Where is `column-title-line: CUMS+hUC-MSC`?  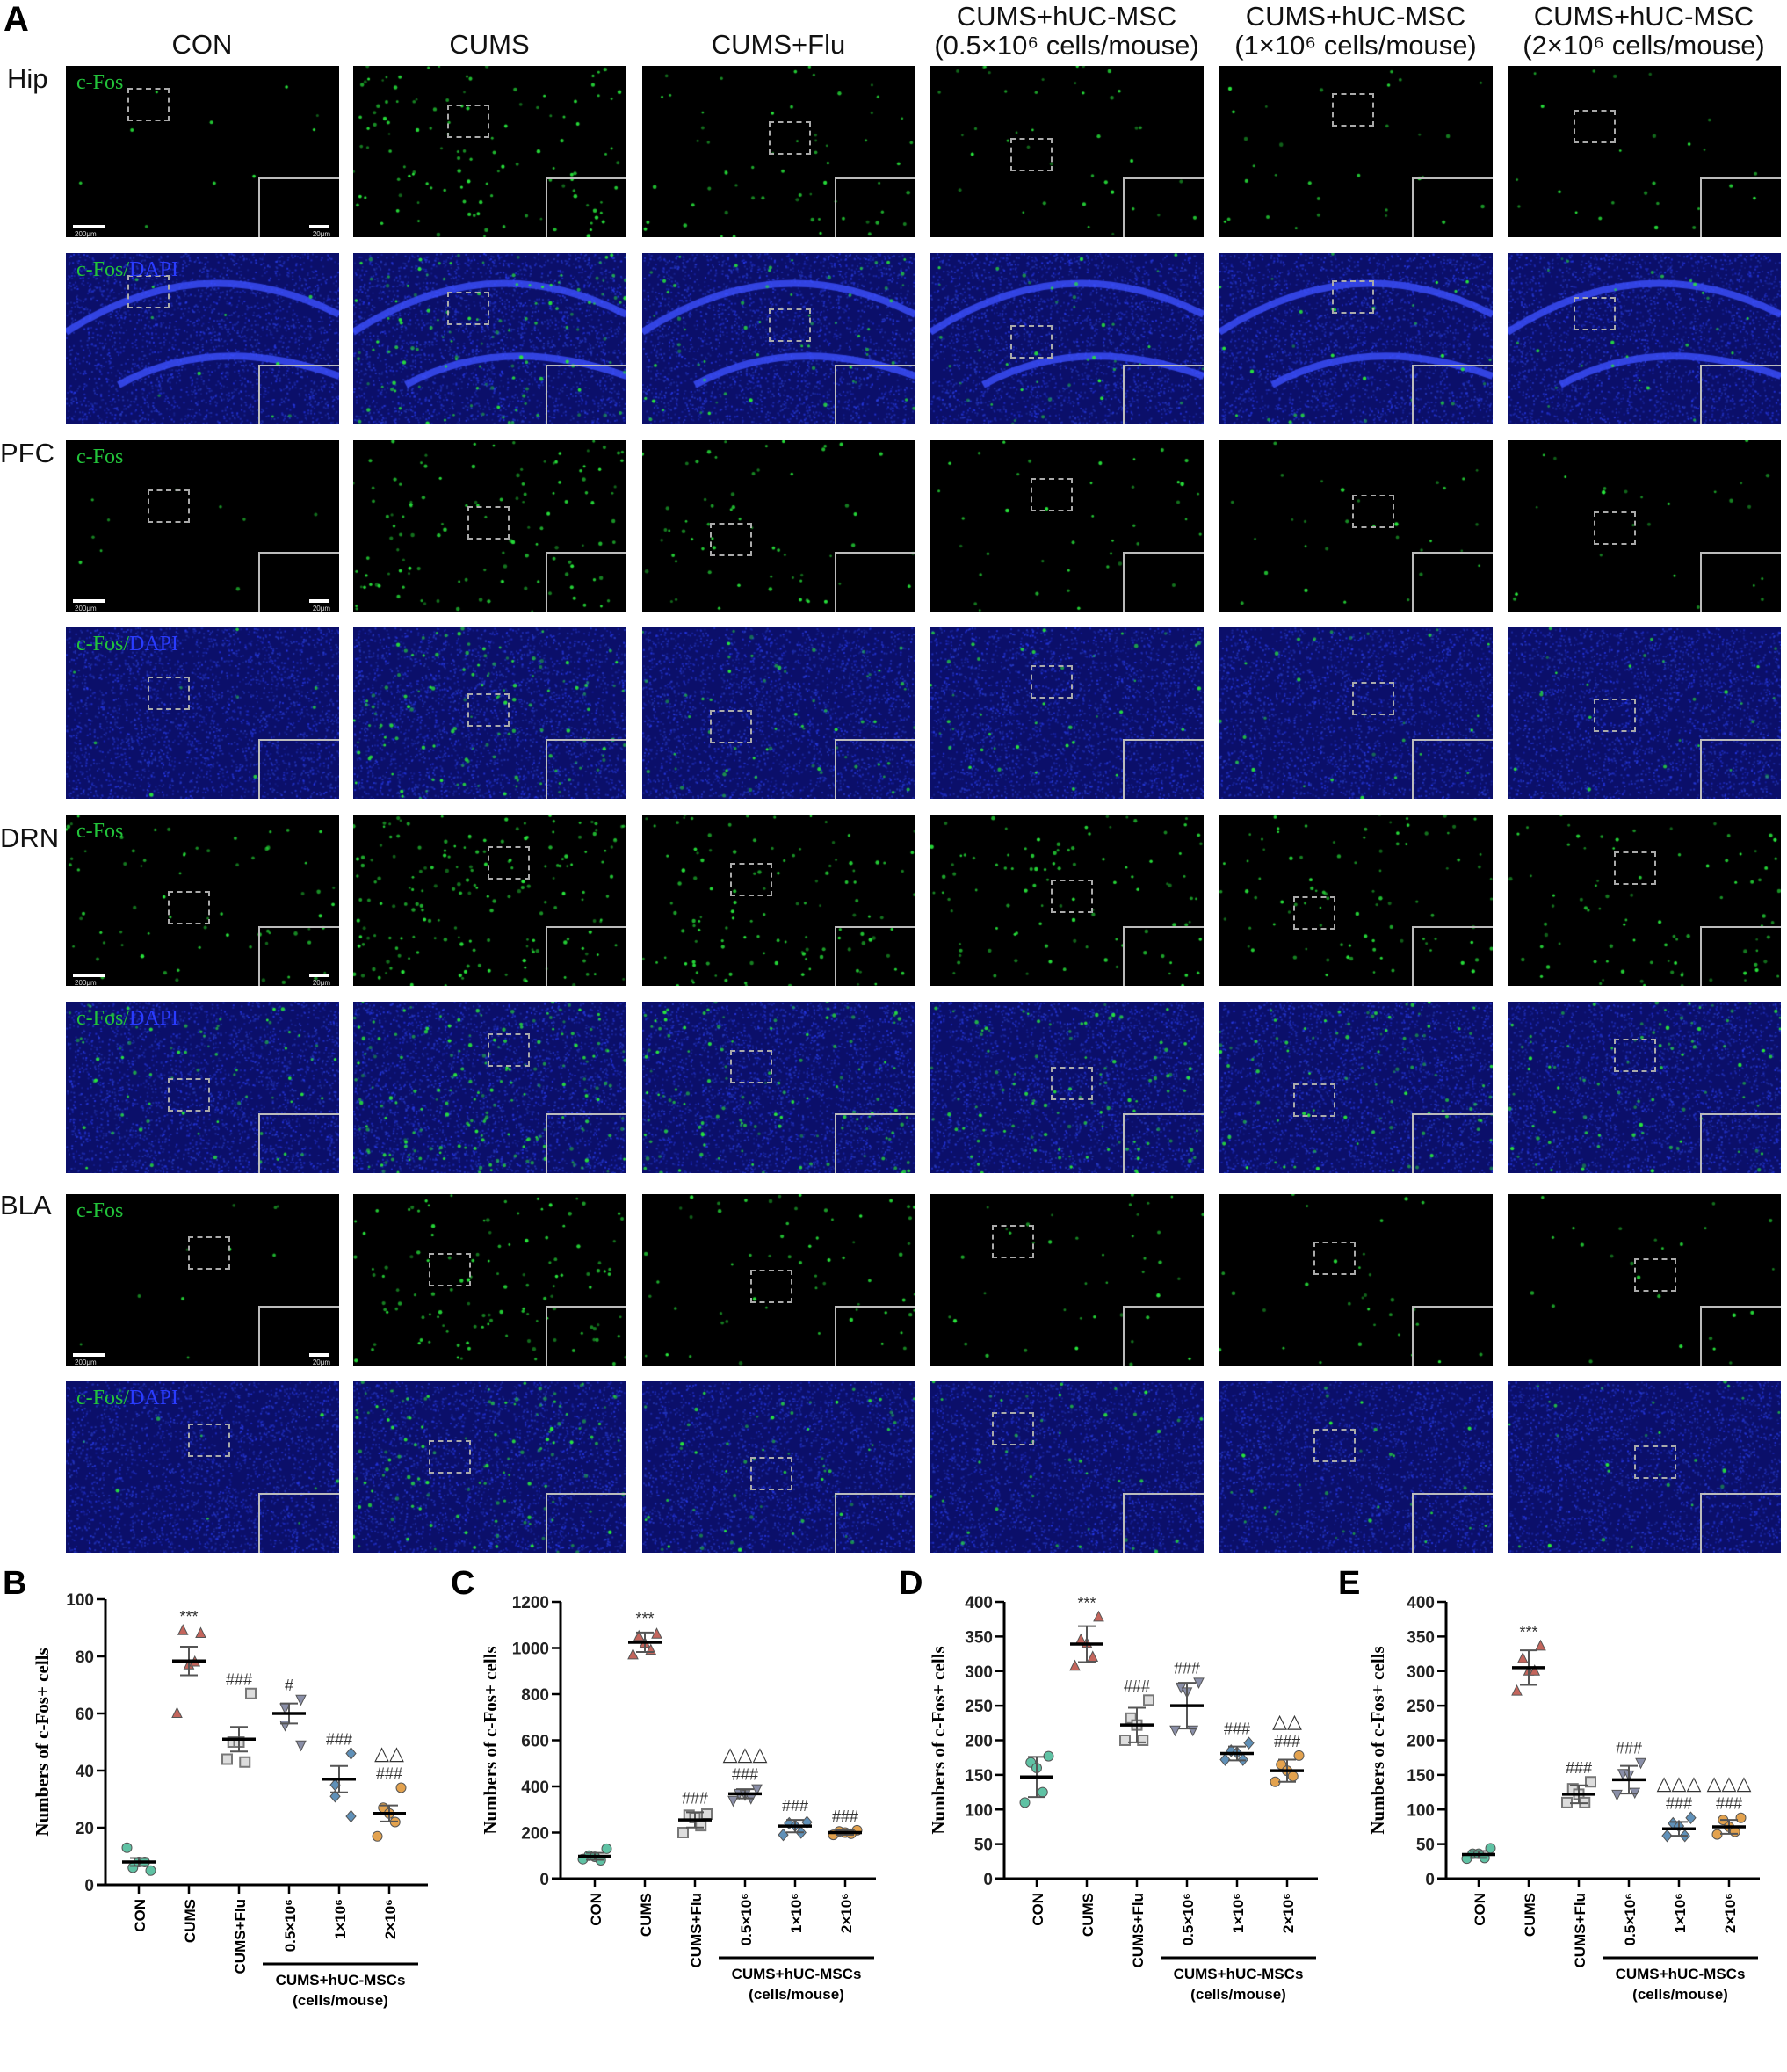 column-title-line: CUMS+hUC-MSC is located at coordinates (1643, 16).